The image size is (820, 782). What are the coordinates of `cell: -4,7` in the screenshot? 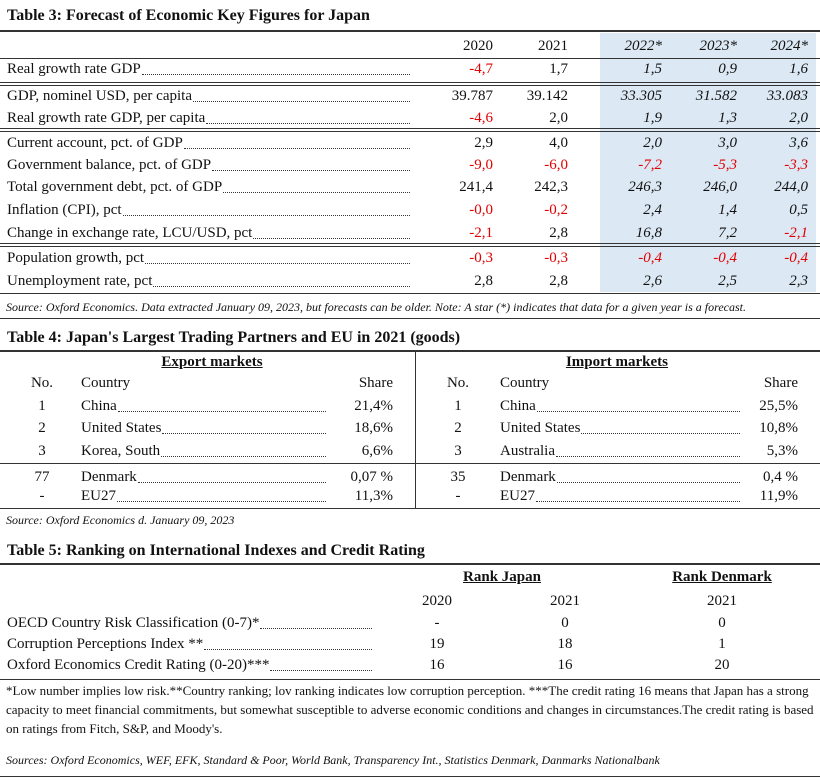 It's located at (481, 69).